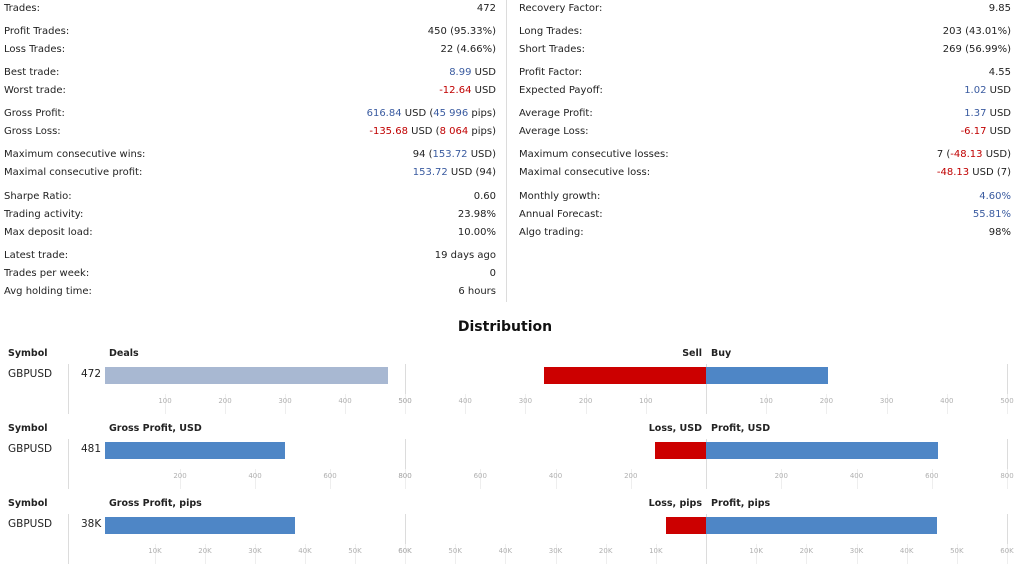 The height and width of the screenshot is (573, 1020). Describe the element at coordinates (250, 91) in the screenshot. I see `stat-row: Worst trade: -12.64 USD` at that location.